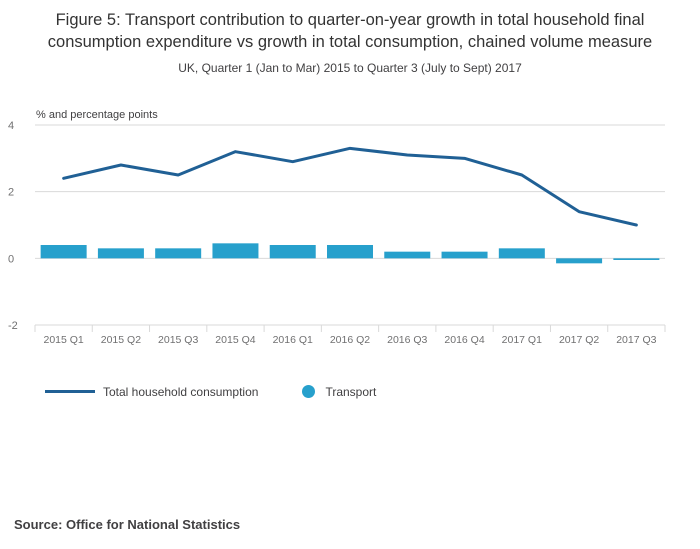  What do you see at coordinates (70, 392) in the screenshot?
I see `legend-line-swatch` at bounding box center [70, 392].